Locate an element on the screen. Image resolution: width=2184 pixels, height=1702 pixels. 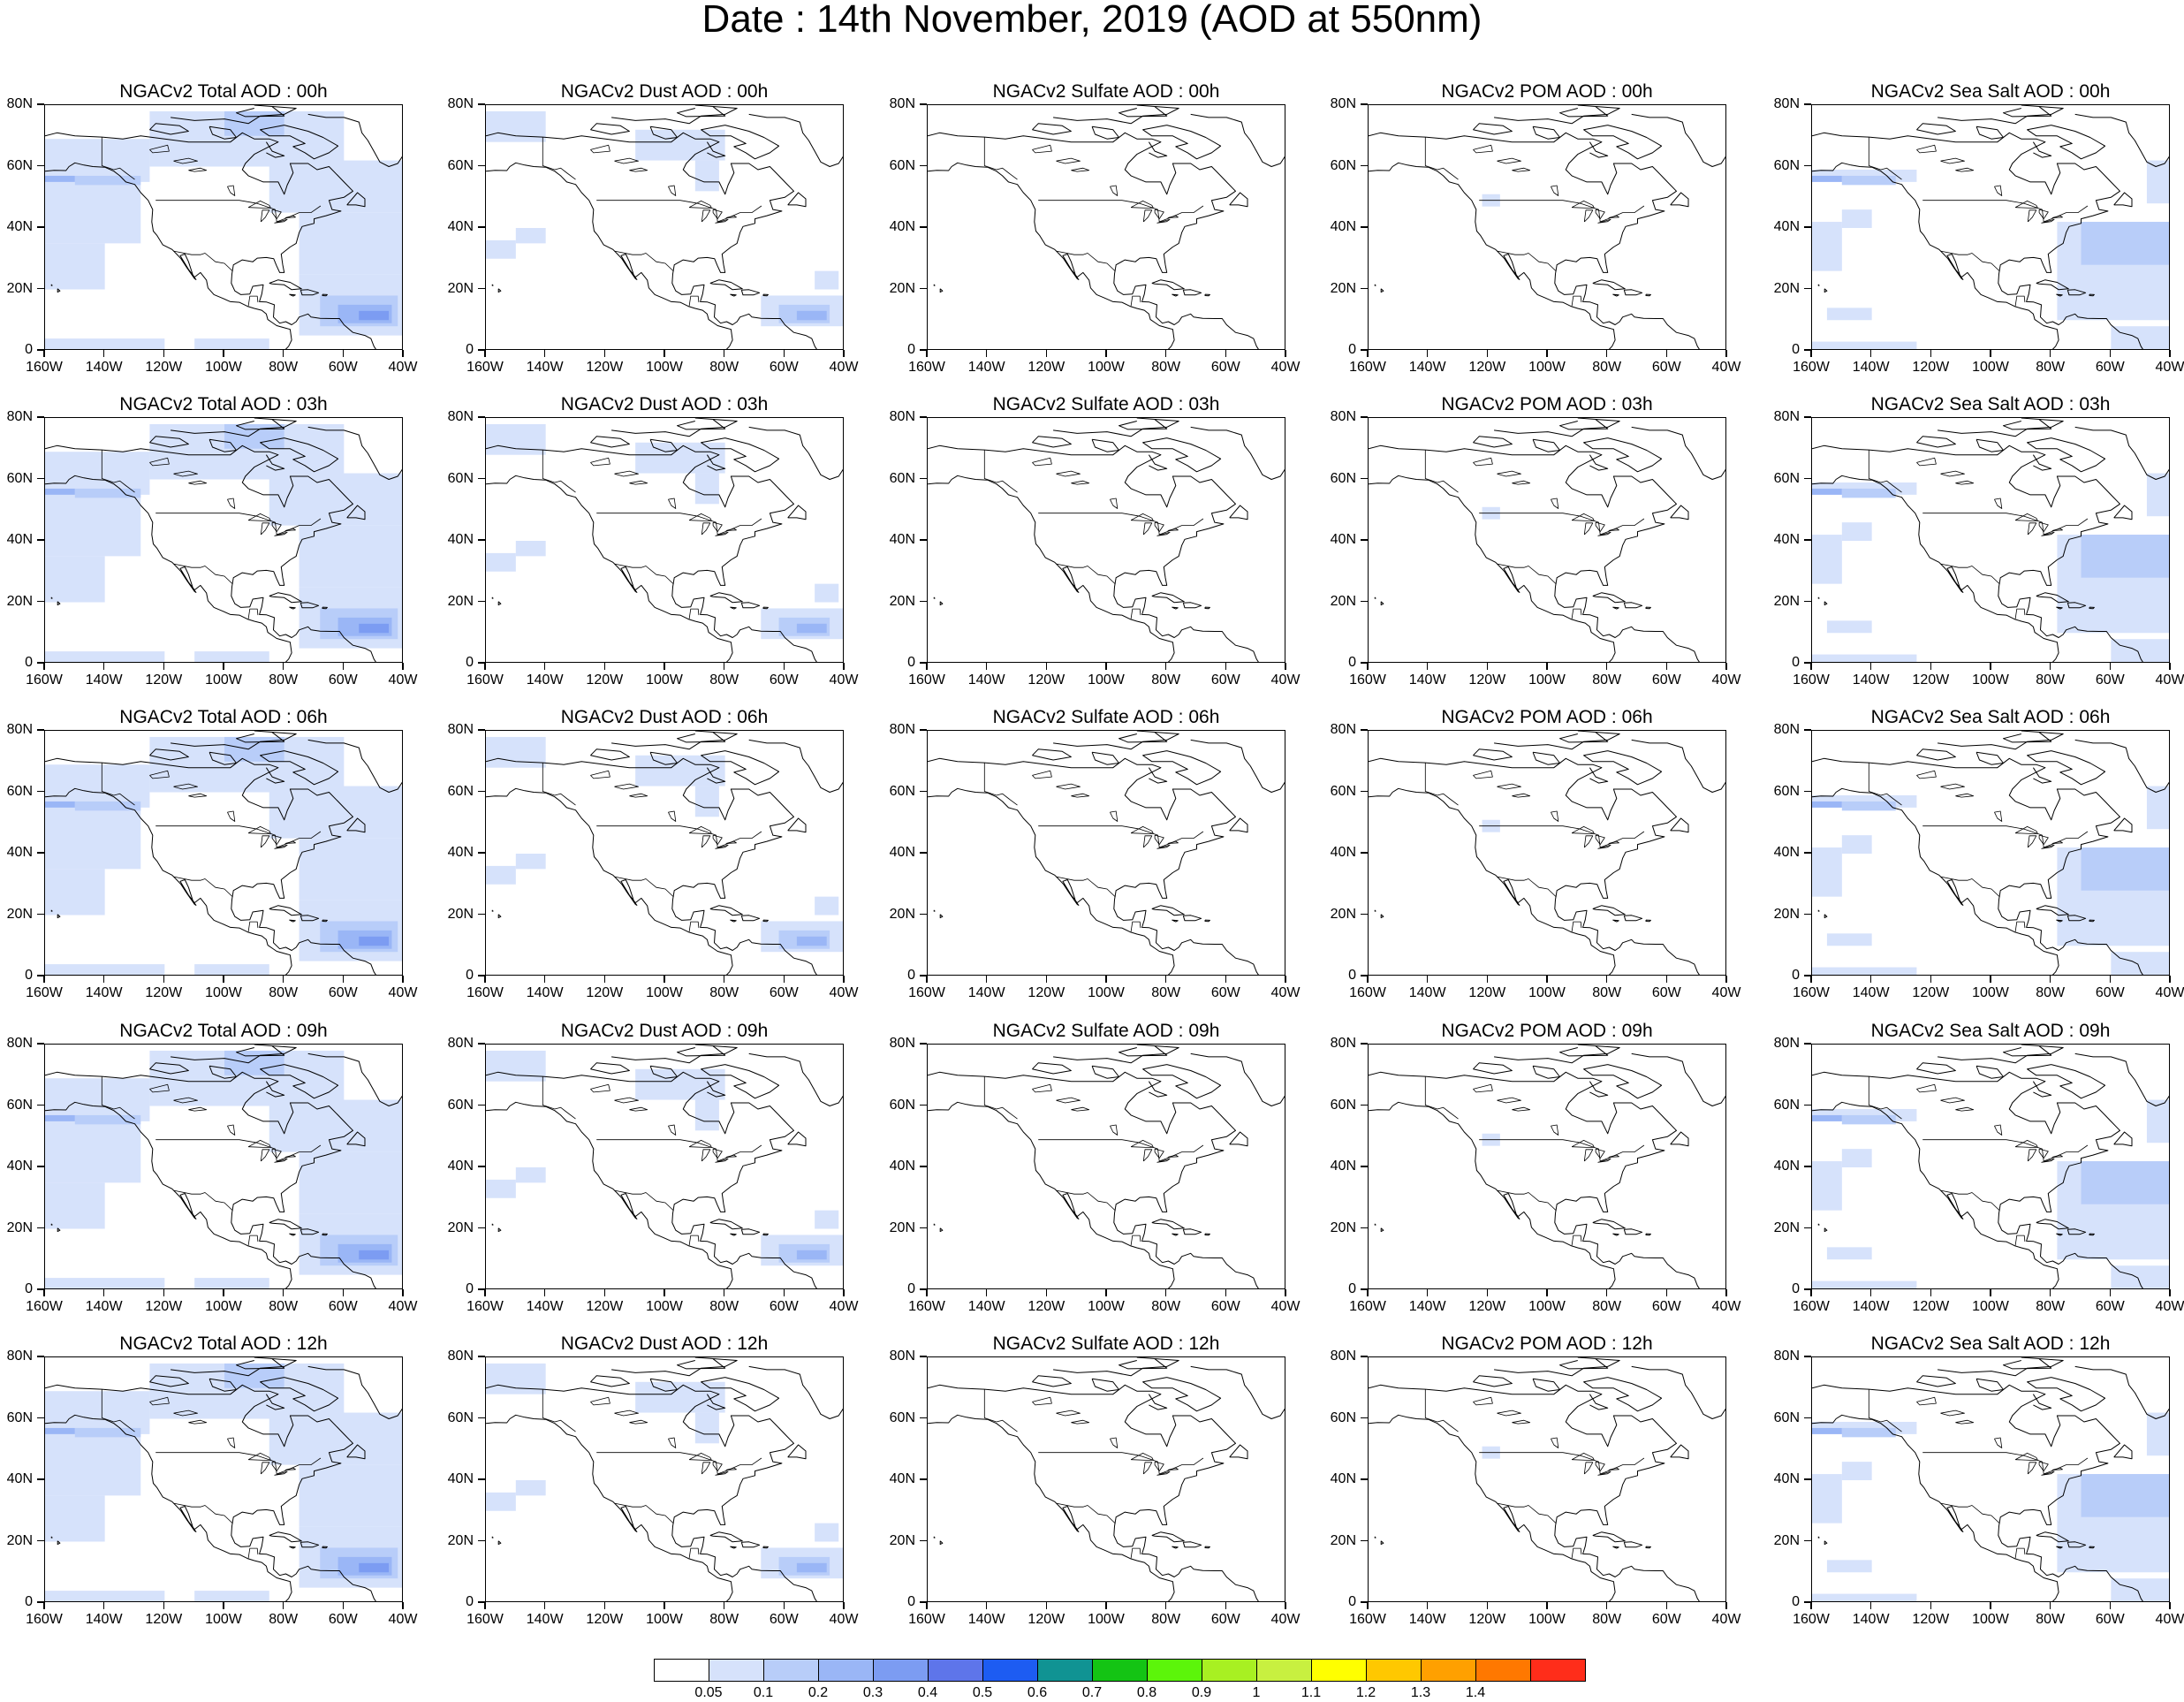
colorbar-swatch is located at coordinates (1339, 1670).